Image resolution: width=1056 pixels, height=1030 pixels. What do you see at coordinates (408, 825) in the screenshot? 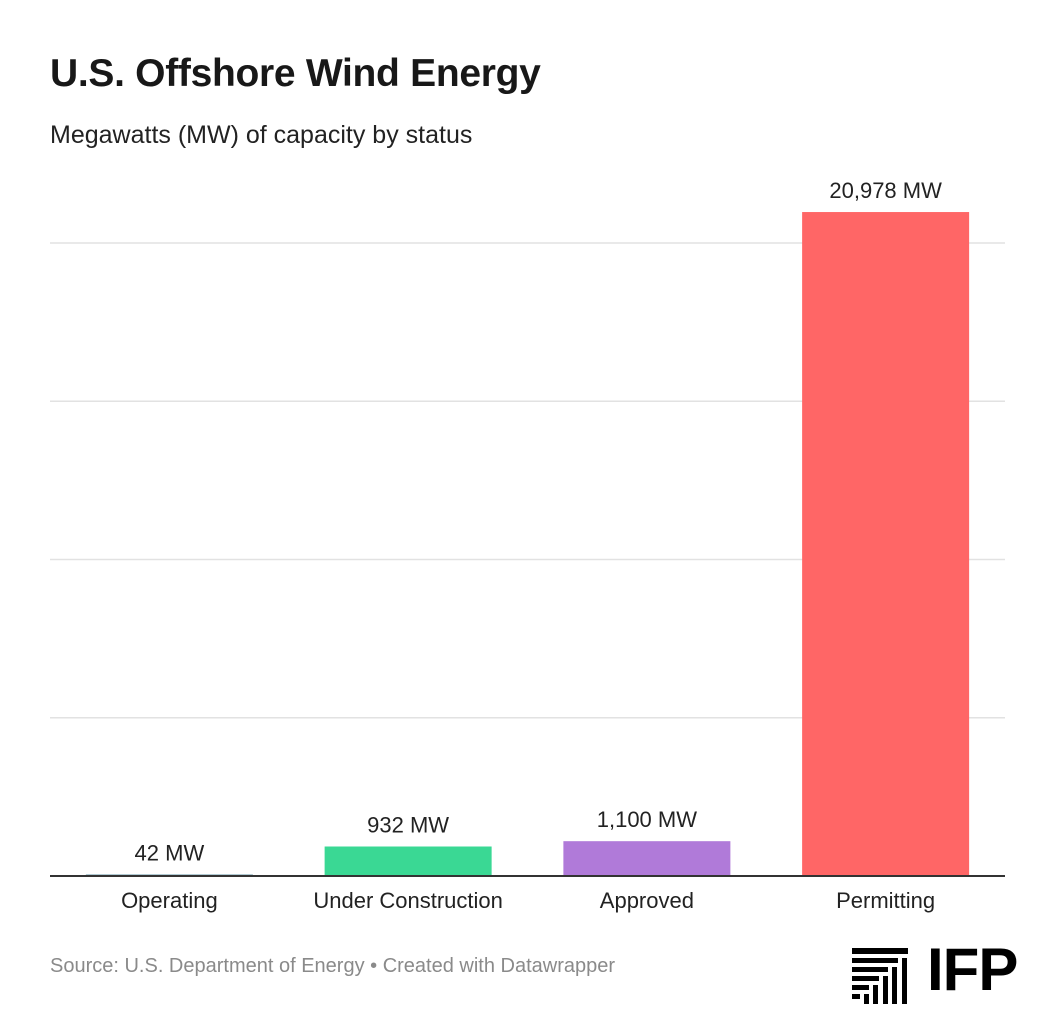
I see `value-label-1: 932 MW` at bounding box center [408, 825].